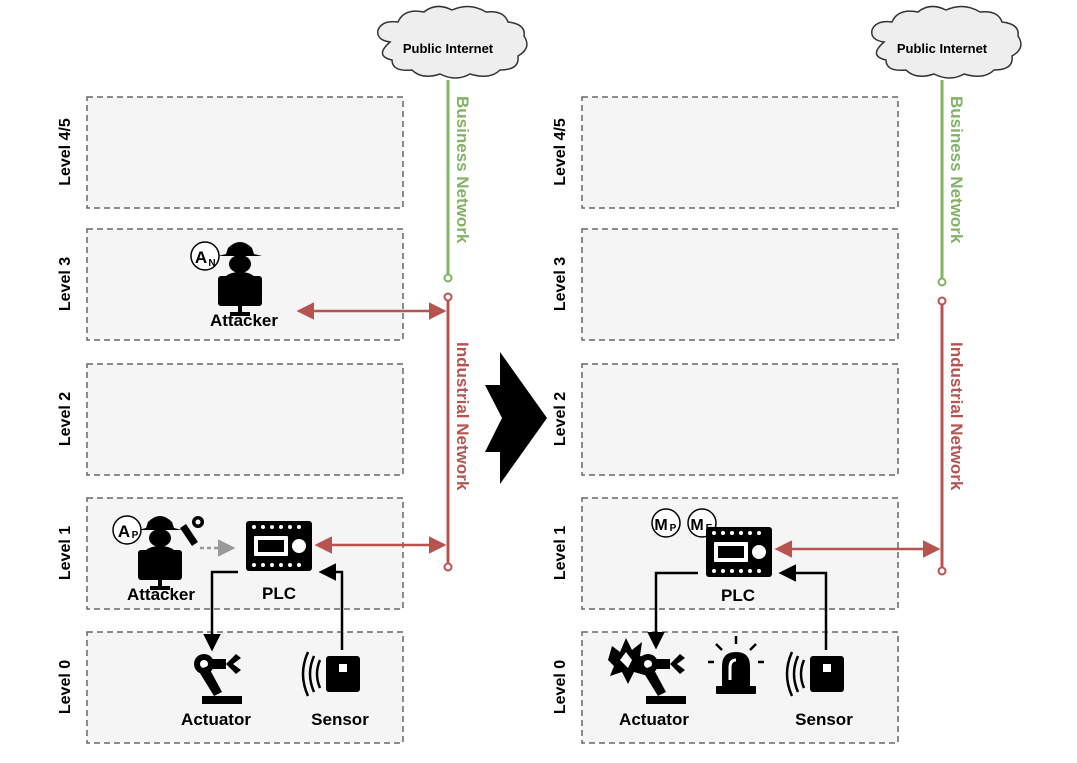 Image resolution: width=1077 pixels, height=763 pixels. What do you see at coordinates (65, 553) in the screenshot?
I see `left-level-label: Level 1` at bounding box center [65, 553].